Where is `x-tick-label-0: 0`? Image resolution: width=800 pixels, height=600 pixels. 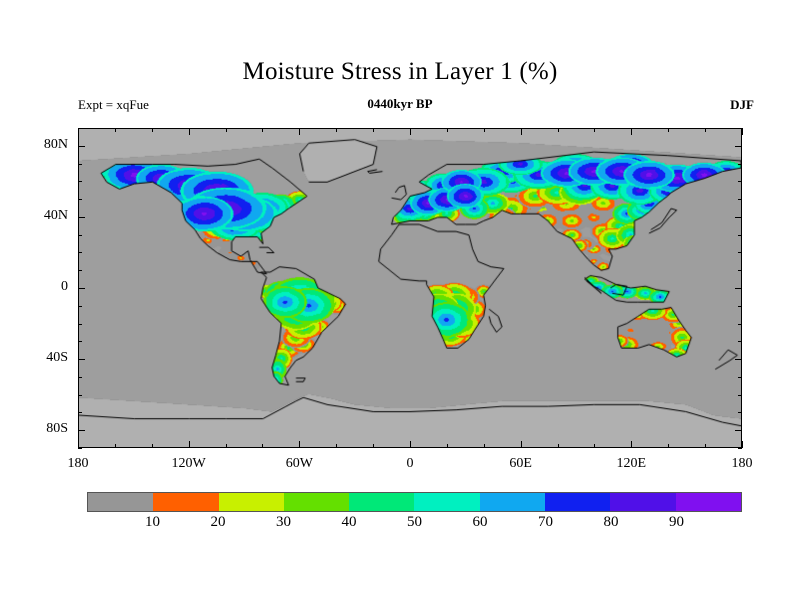 x-tick-label-0: 0 is located at coordinates (410, 463).